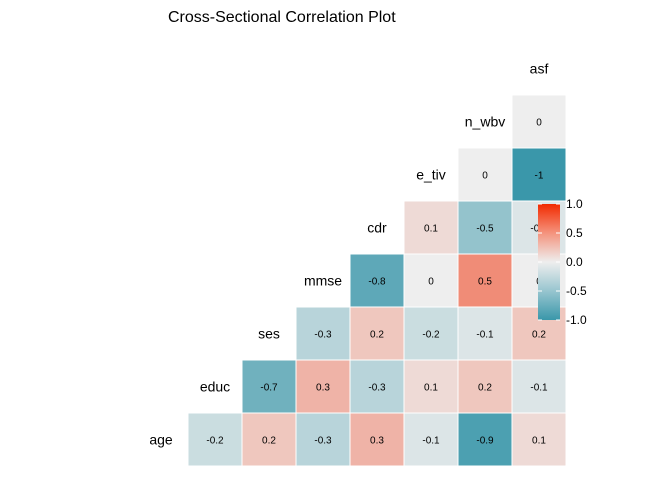 Image resolution: width=672 pixels, height=480 pixels. Describe the element at coordinates (282, 17) in the screenshot. I see `chart-title: Cross-Sectional Correlation Plot` at that location.